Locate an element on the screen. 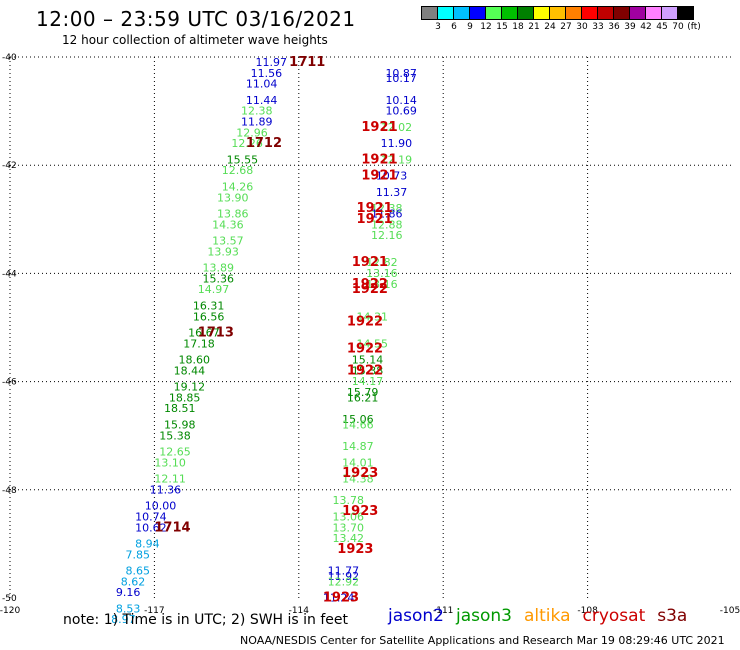 The width and height of the screenshot is (740, 650). colorbar-label: 36 is located at coordinates (614, 27).